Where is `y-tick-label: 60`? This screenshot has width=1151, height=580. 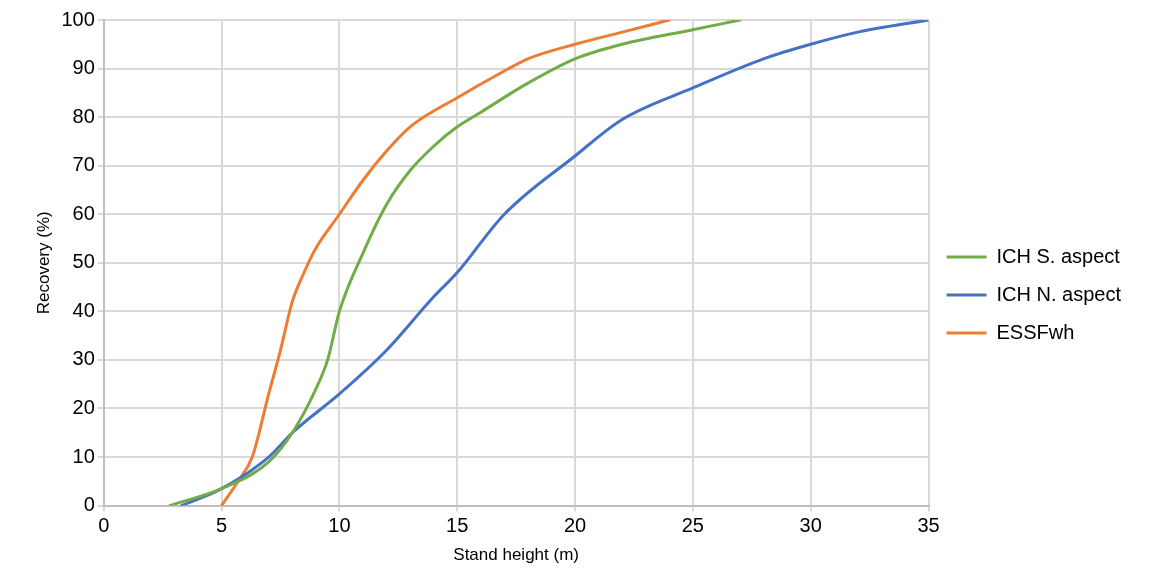 y-tick-label: 60 is located at coordinates (83, 212).